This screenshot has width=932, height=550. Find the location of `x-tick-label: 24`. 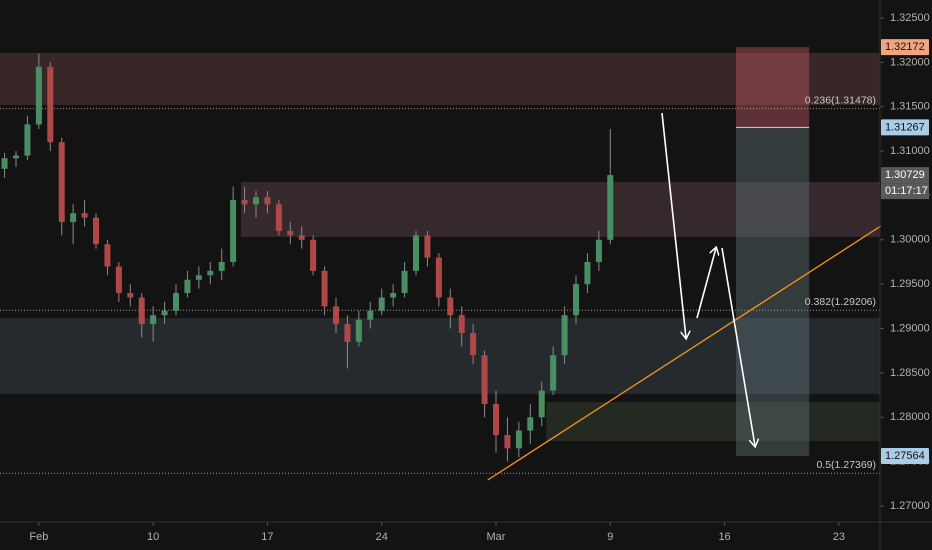

x-tick-label: 24 is located at coordinates (382, 537).